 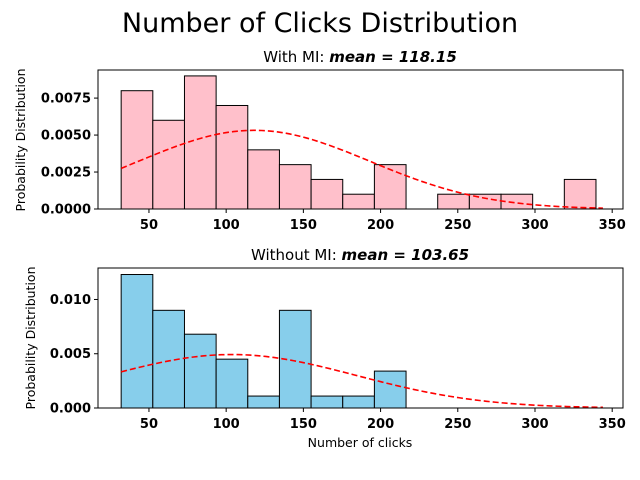 I want to click on without-mi-ytick-label: 0.010, so click(x=70, y=300).